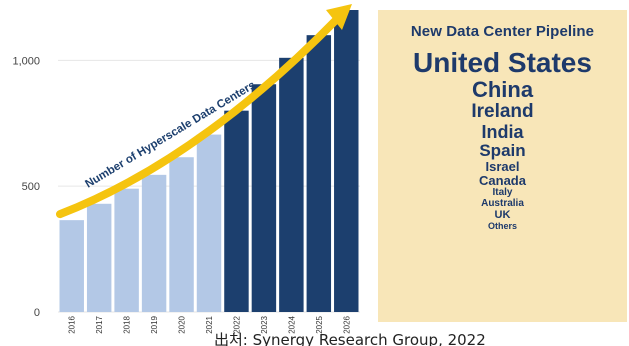  Describe the element at coordinates (26, 61) in the screenshot. I see `y-tick-label: 1,000` at that location.